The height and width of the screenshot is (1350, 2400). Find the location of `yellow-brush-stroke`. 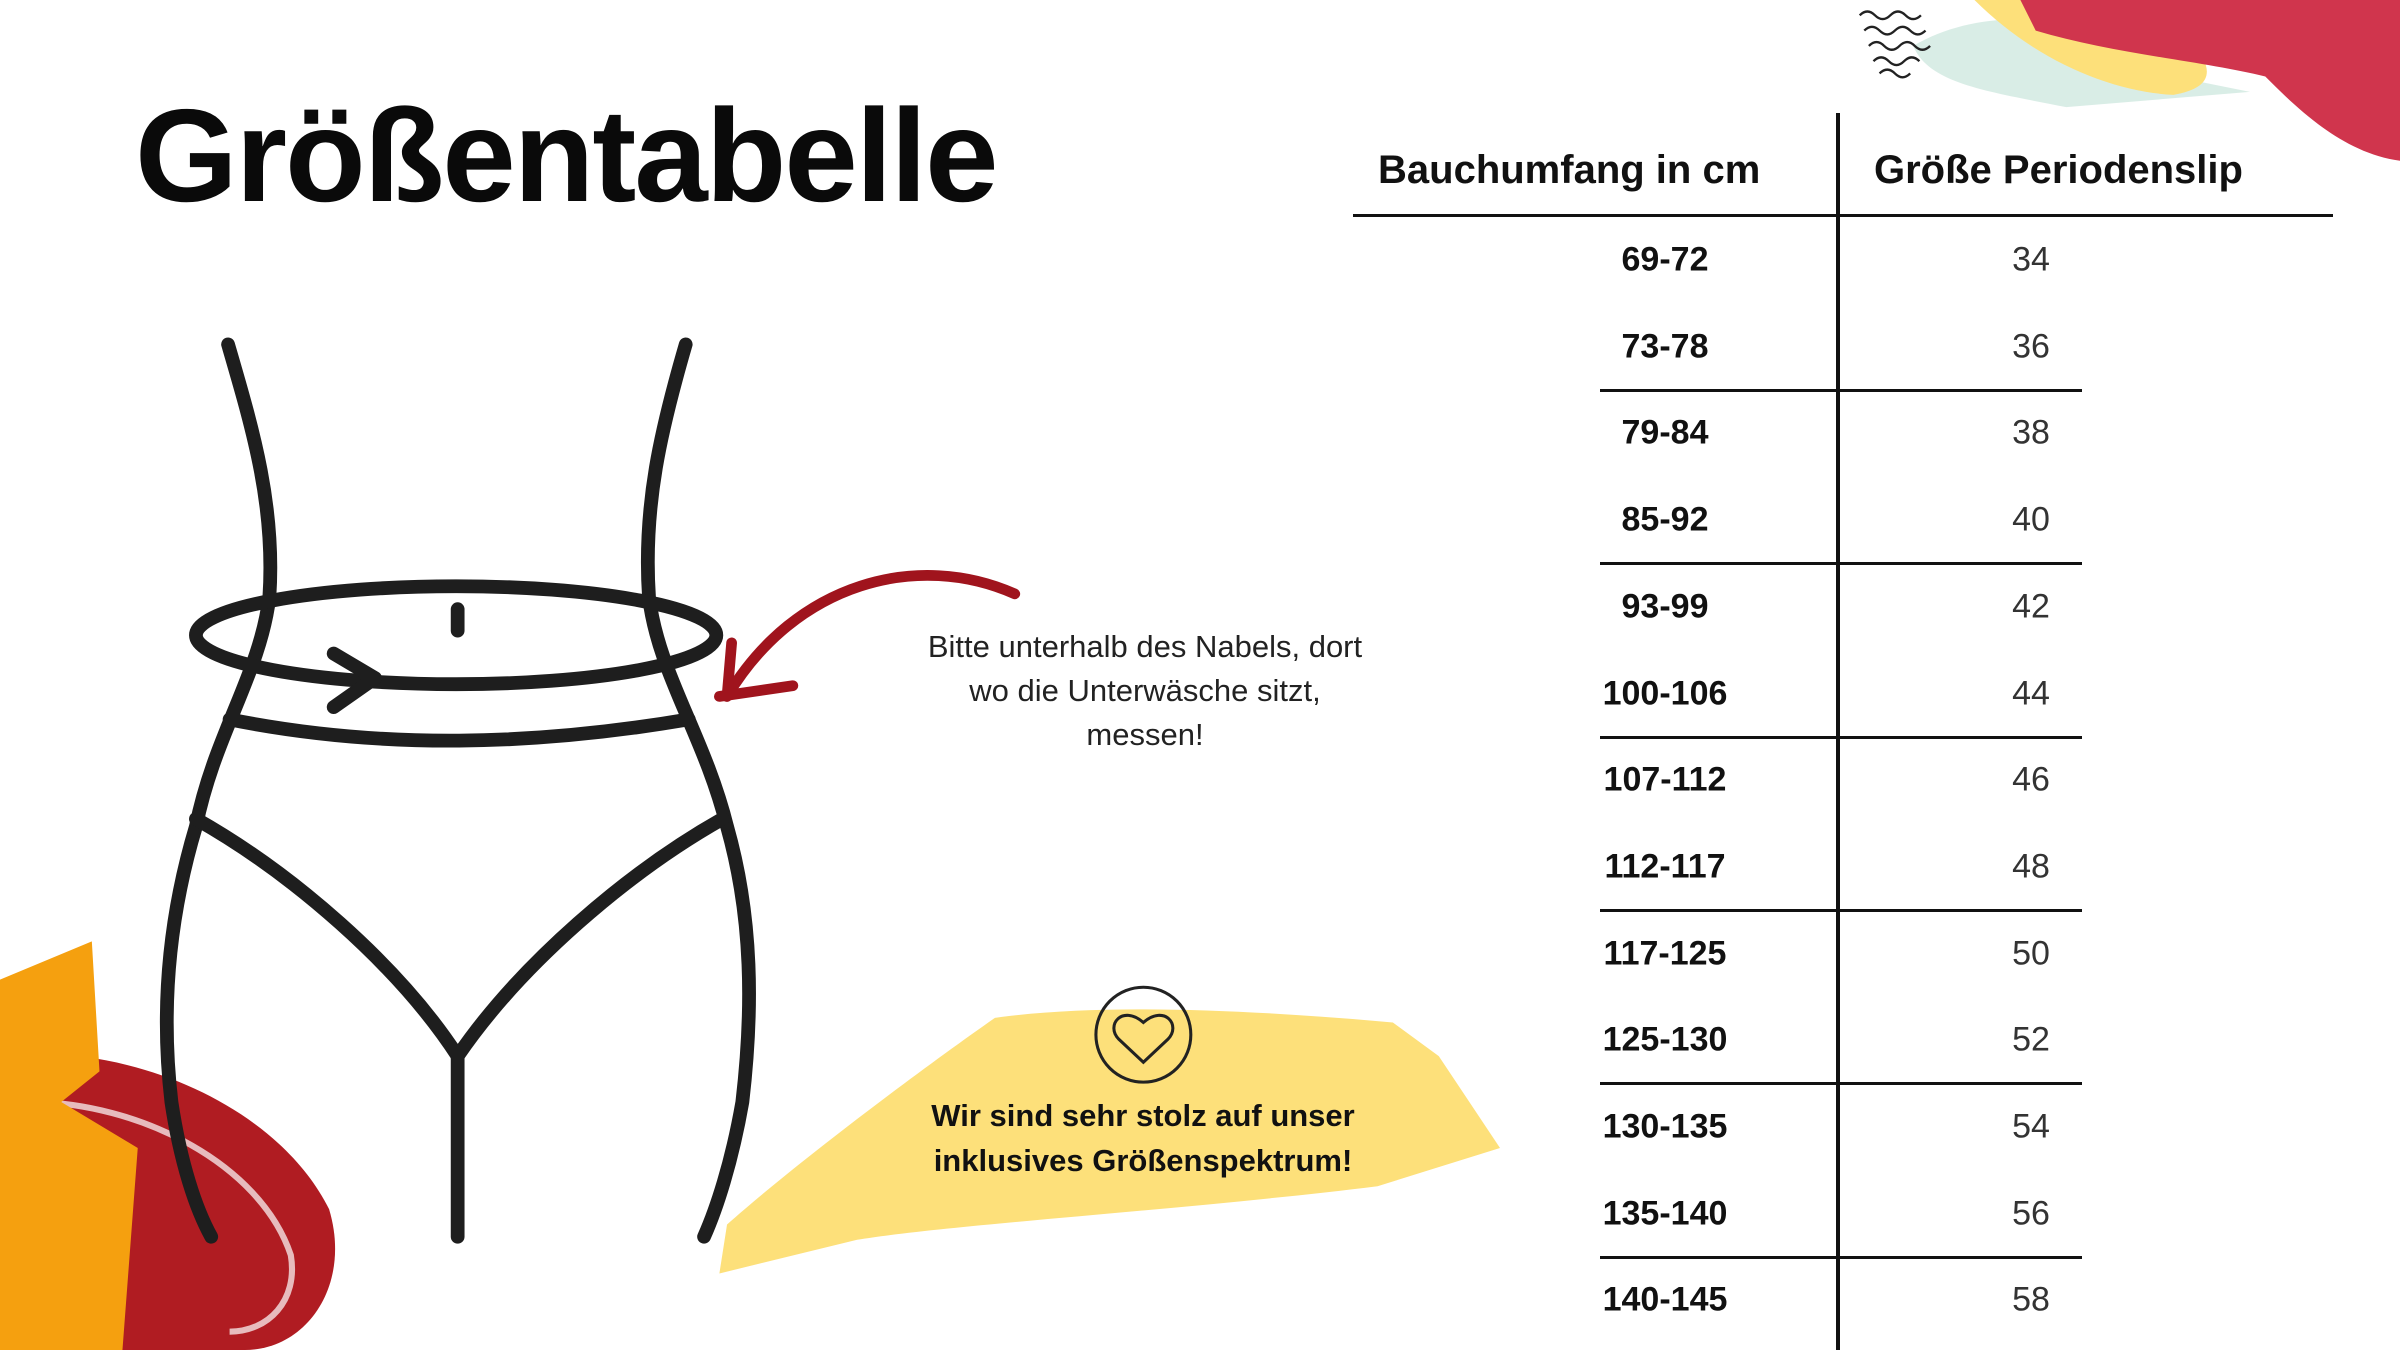

yellow-brush-stroke is located at coordinates (1109, 1141).